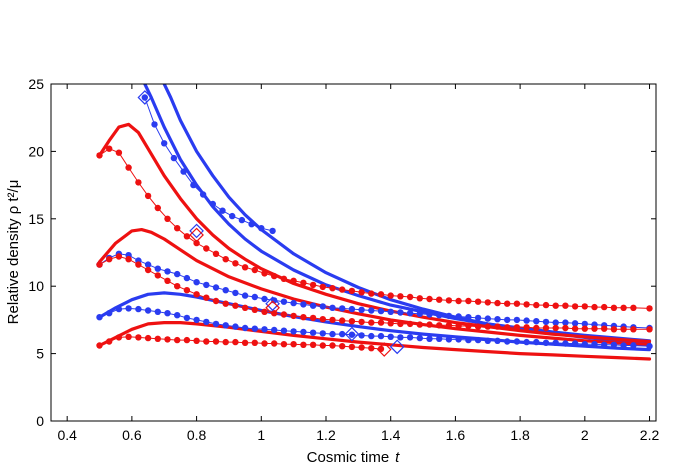 Image resolution: width=684 pixels, height=469 pixels. I want to click on y-tick-label: 10, so click(36, 286).